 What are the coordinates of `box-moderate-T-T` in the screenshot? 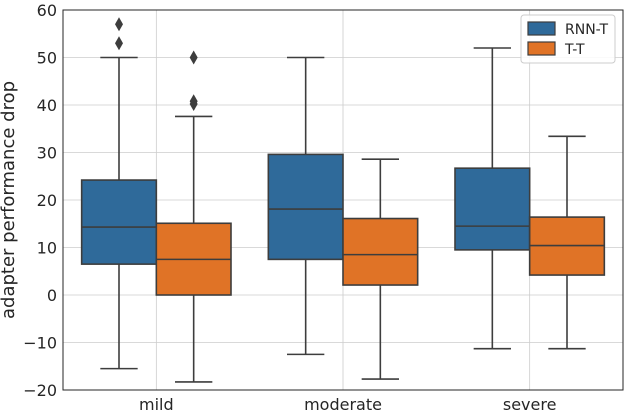 It's located at (380, 269).